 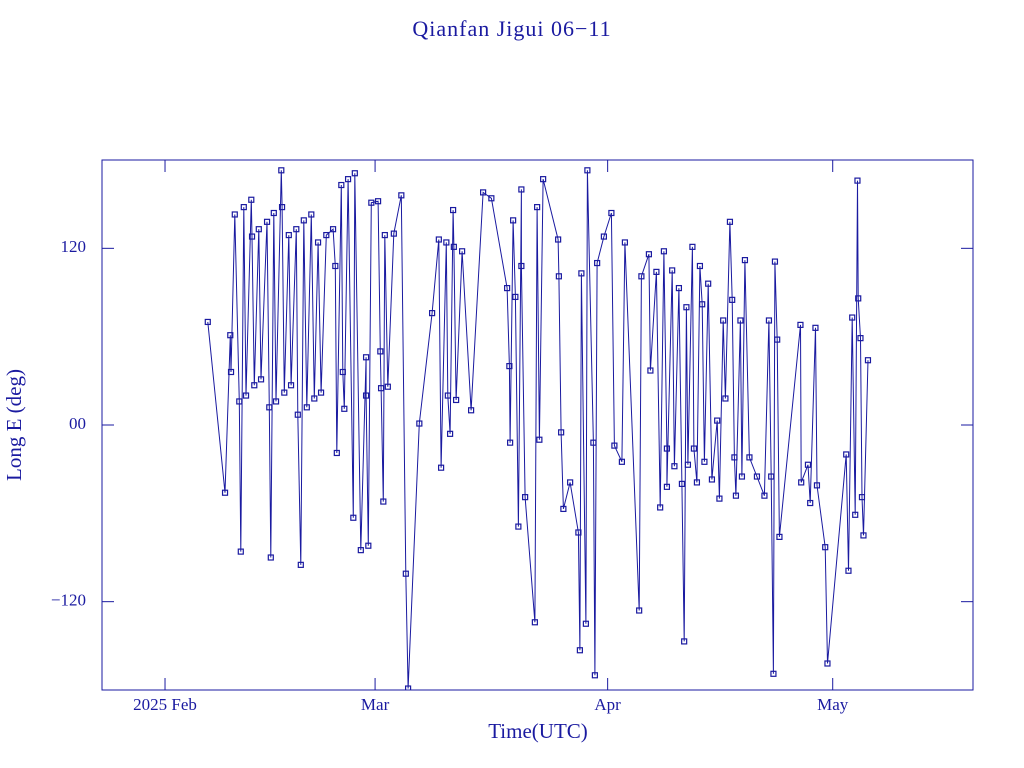 What do you see at coordinates (375, 704) in the screenshot?
I see `x-tick-label: Mar` at bounding box center [375, 704].